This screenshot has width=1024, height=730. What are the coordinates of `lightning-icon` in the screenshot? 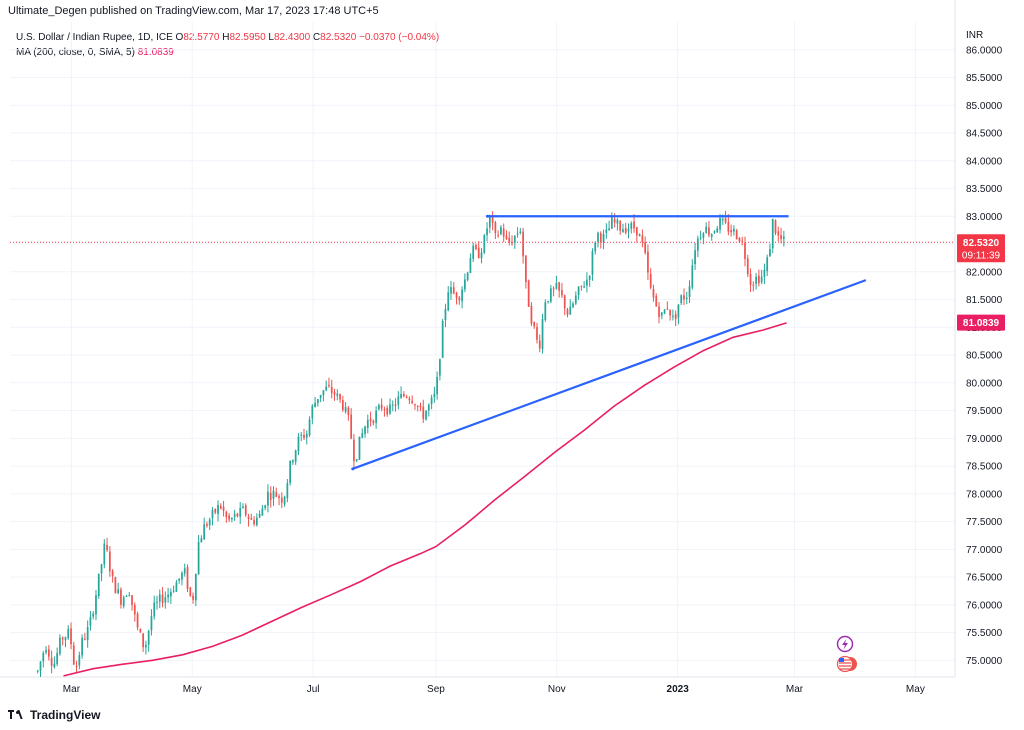 It's located at (845, 644).